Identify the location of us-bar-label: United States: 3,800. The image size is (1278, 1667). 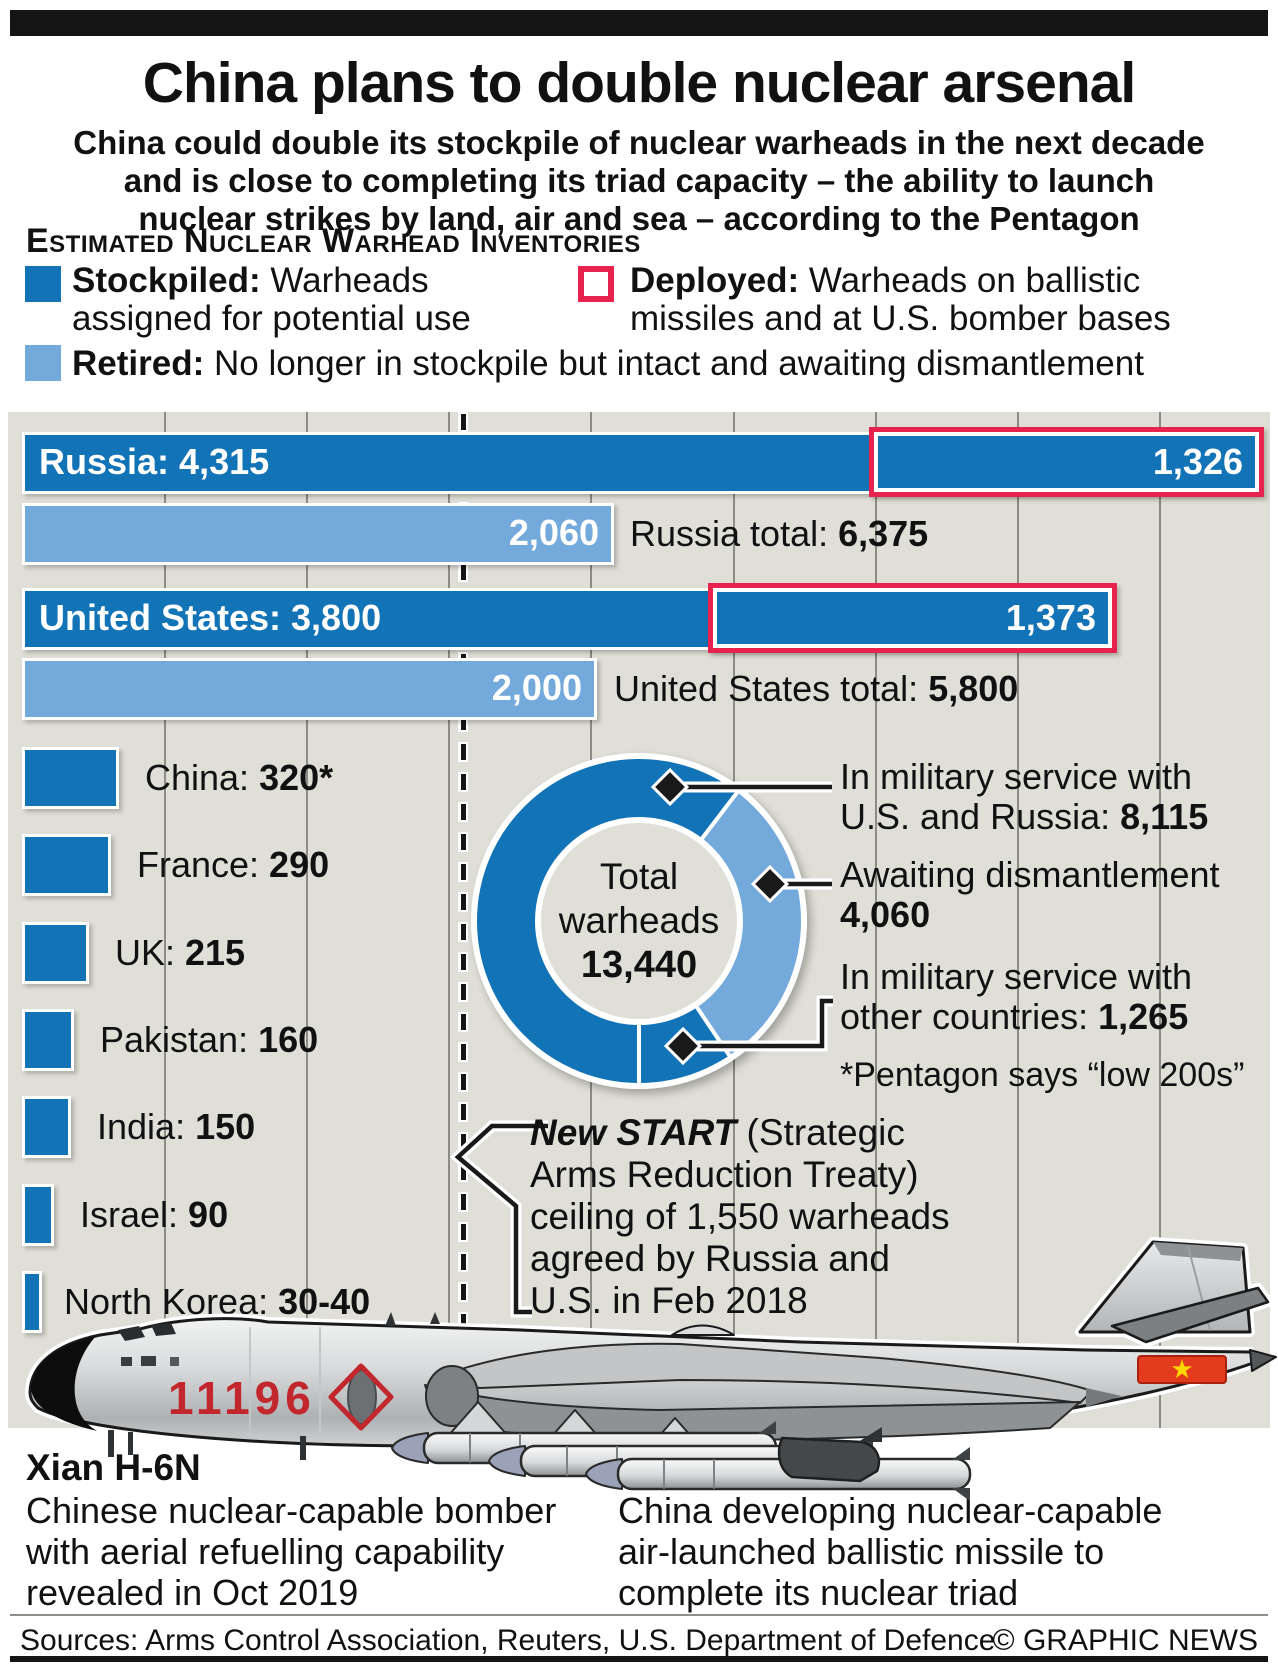
(210, 617).